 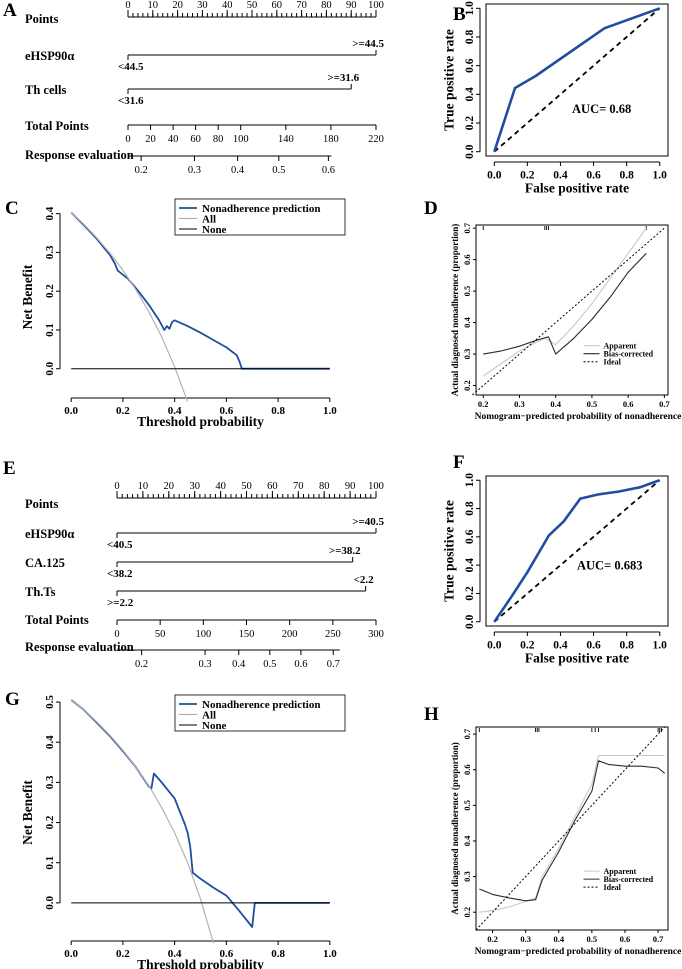 What do you see at coordinates (620, 871) in the screenshot?
I see `legend-entry-h: Apparent` at bounding box center [620, 871].